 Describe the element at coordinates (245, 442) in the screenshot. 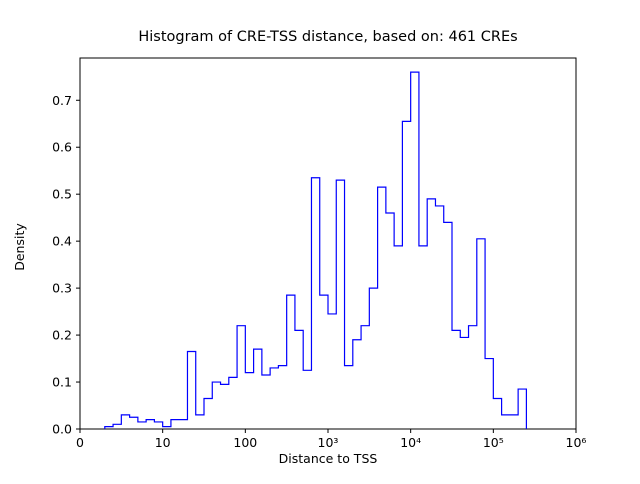

I see `x-tick-label: 100` at that location.